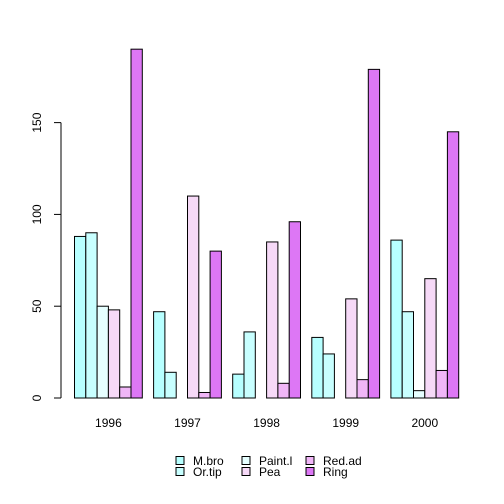 The image size is (504, 504). Describe the element at coordinates (283, 390) in the screenshot. I see `bar-red-ad-1998` at that location.